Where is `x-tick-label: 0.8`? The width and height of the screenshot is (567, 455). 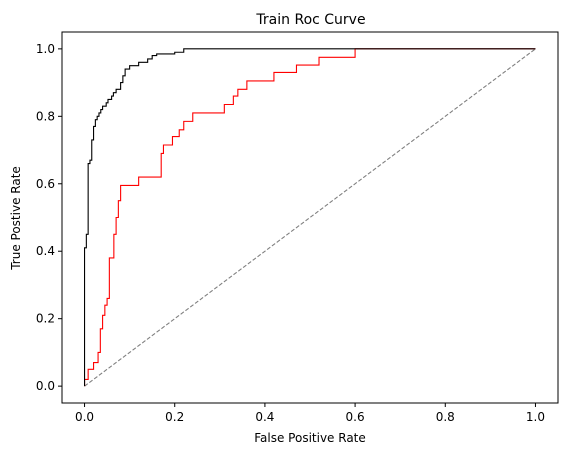 x-tick-label: 0.8 is located at coordinates (445, 417).